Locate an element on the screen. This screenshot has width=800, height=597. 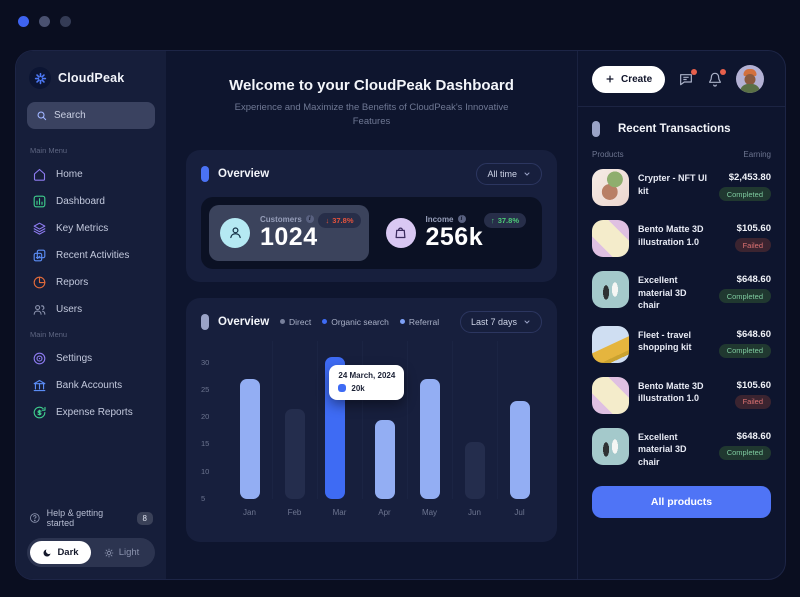
product-thumbnail-nft-avatar is located at coordinates (610, 187).